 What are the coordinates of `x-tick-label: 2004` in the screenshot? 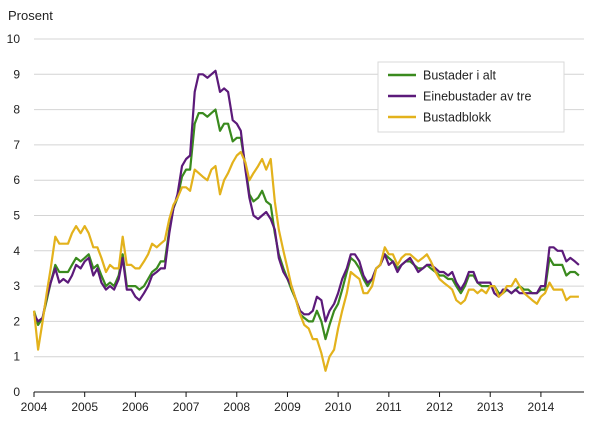 It's located at (34, 407).